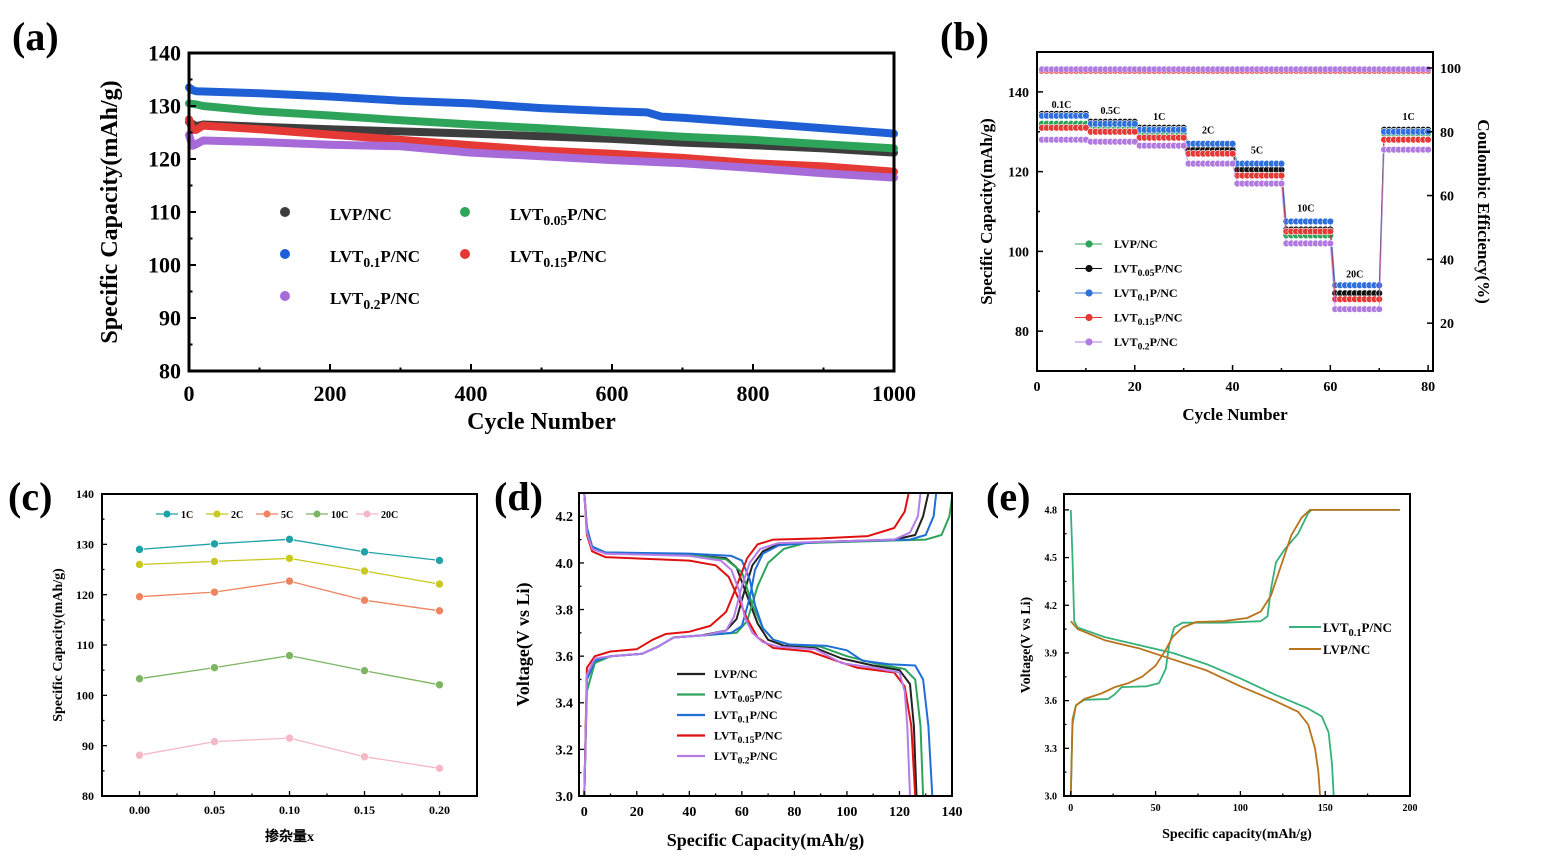 This screenshot has width=1547, height=866. What do you see at coordinates (289, 810) in the screenshot?
I see `x-tick-label: 0.10` at bounding box center [289, 810].